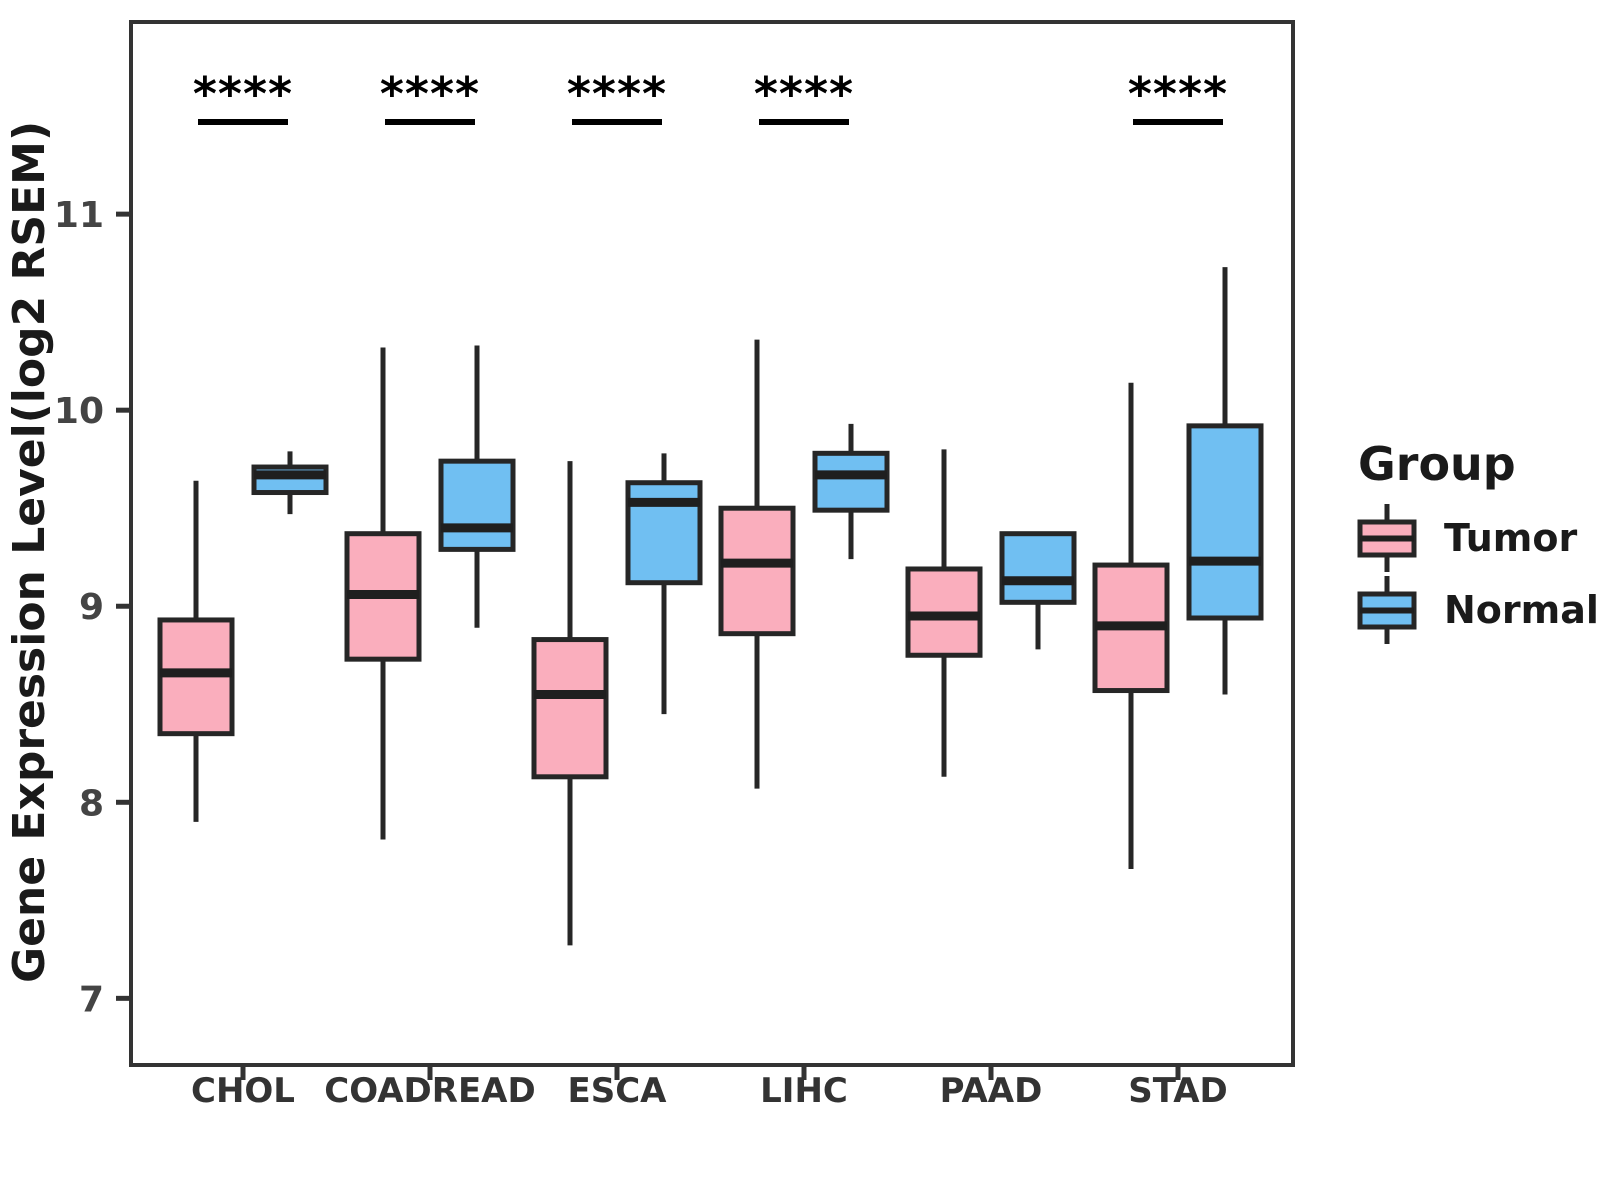 The width and height of the screenshot is (1600, 1200). What do you see at coordinates (1437, 464) in the screenshot?
I see `legend-title: Group` at bounding box center [1437, 464].